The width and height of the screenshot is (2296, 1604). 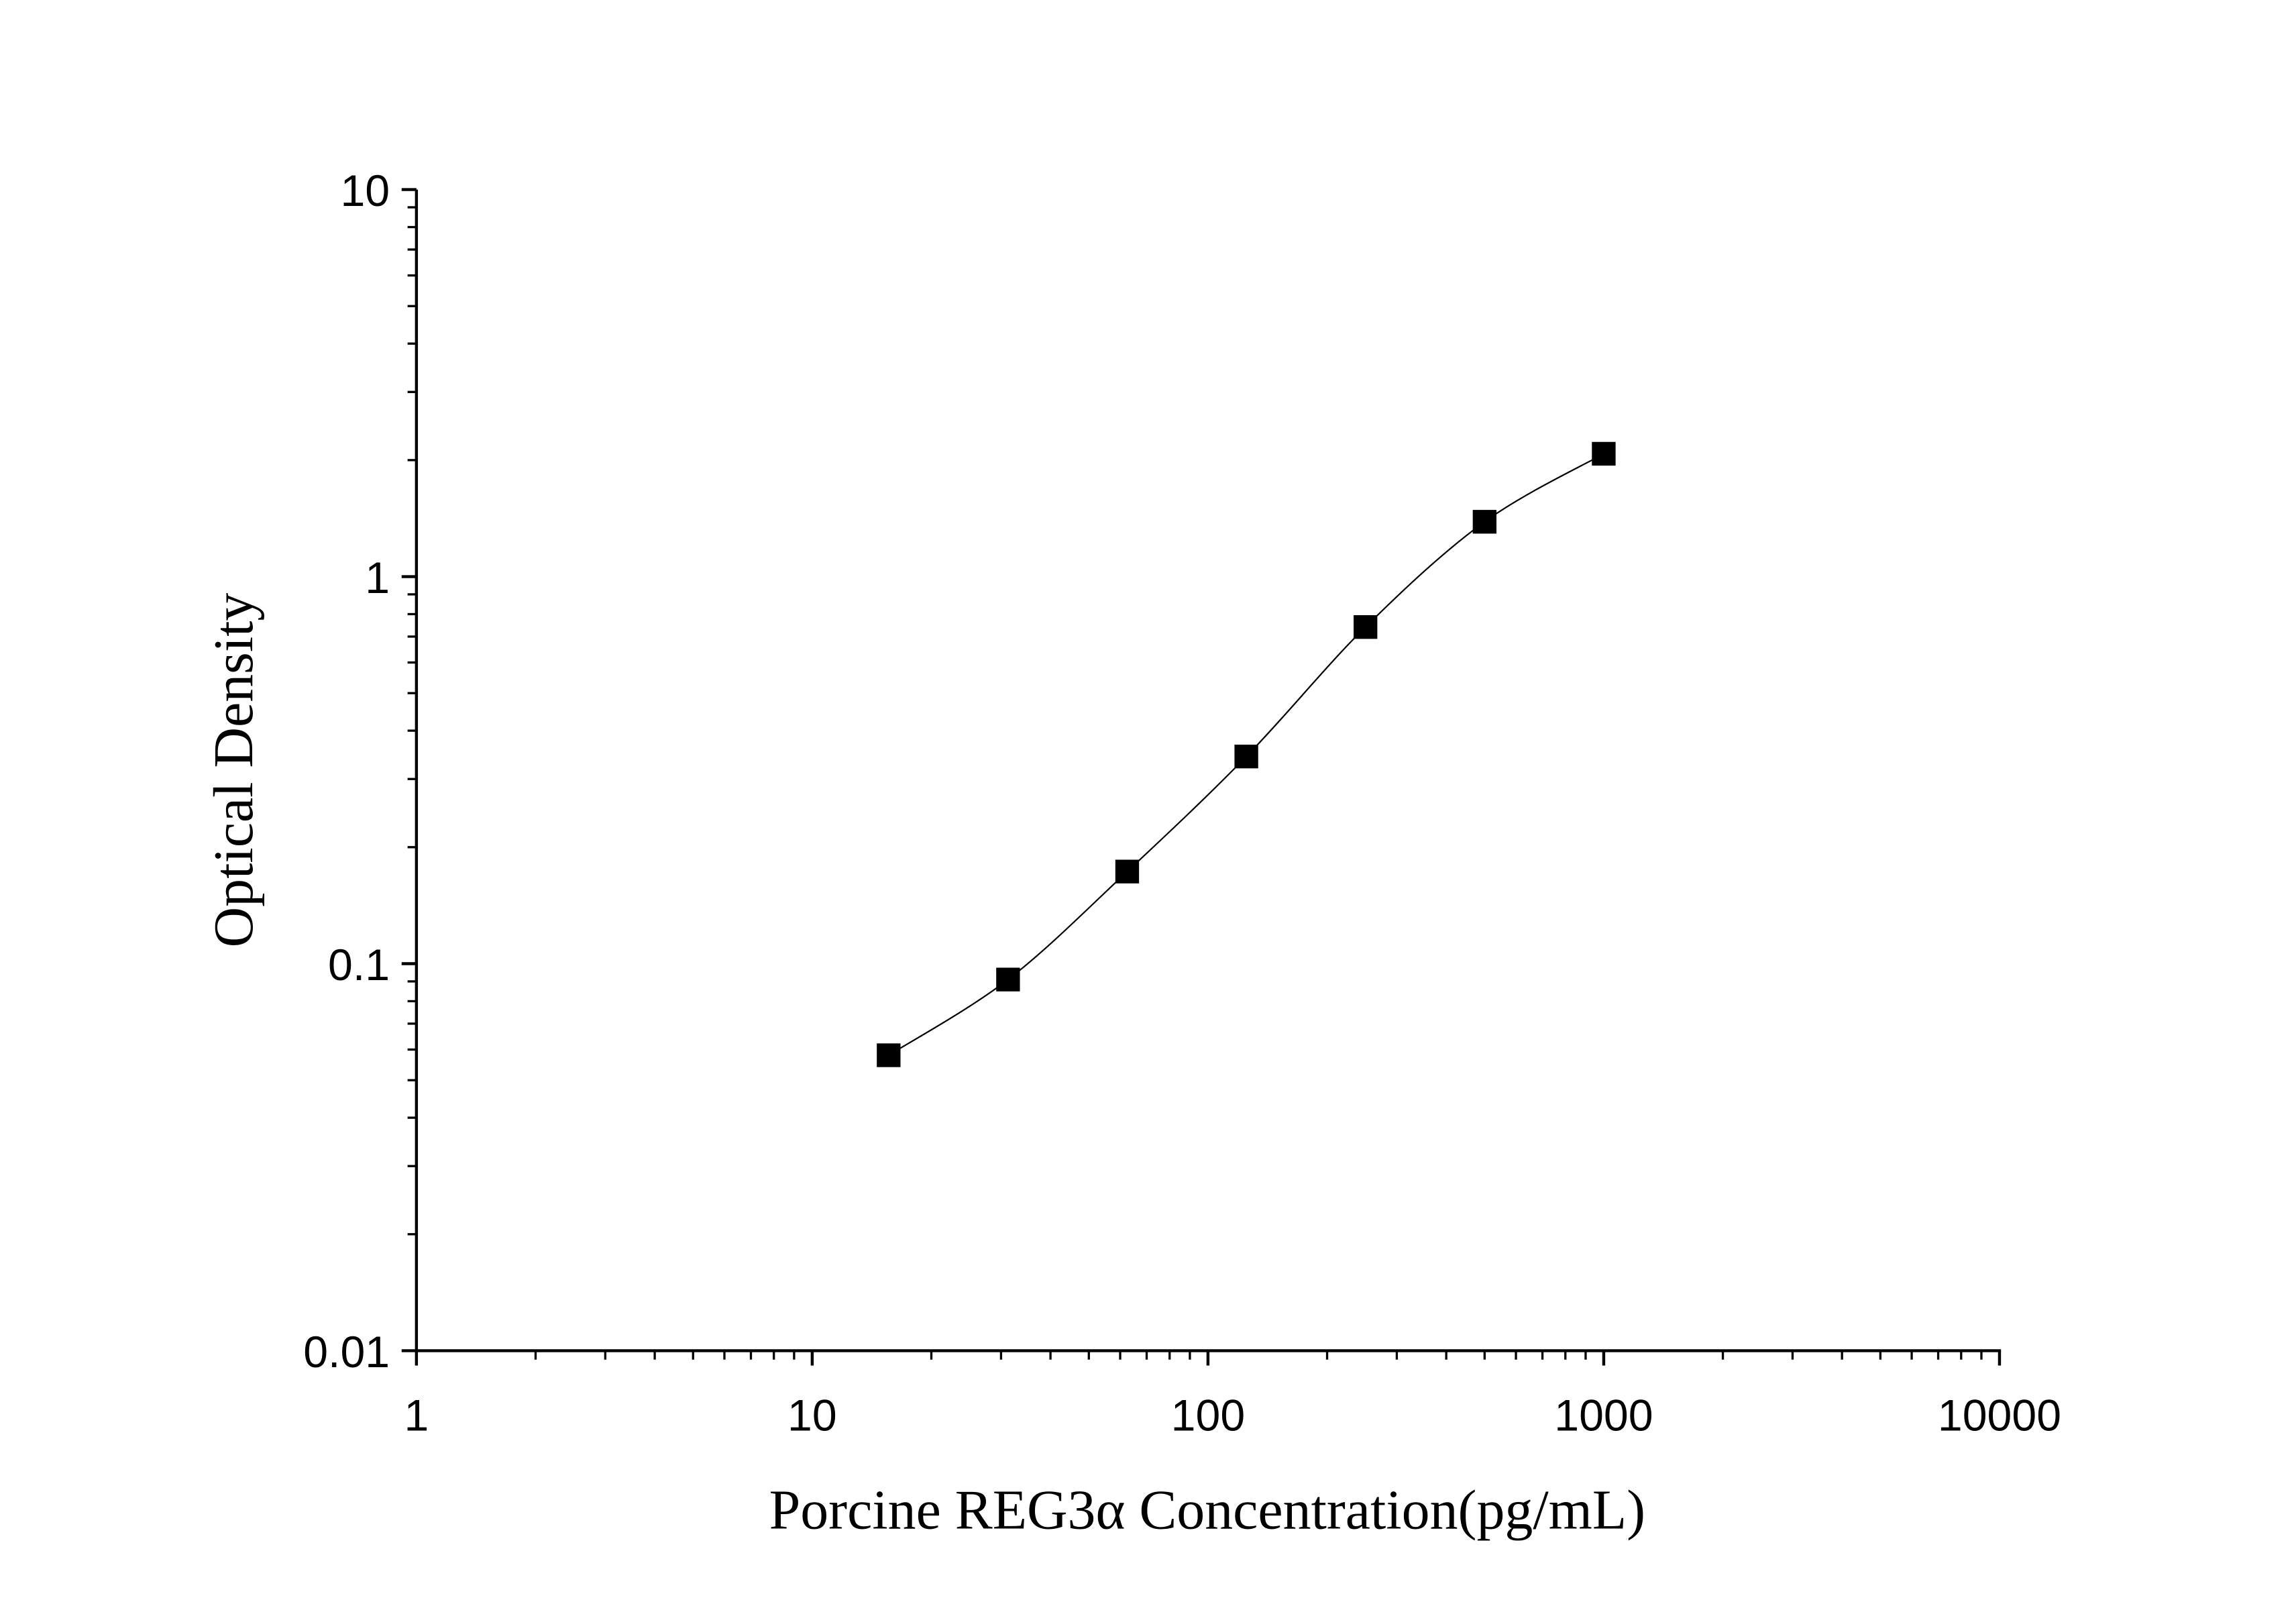 I want to click on y-axis-label: Optical Density, so click(x=234, y=771).